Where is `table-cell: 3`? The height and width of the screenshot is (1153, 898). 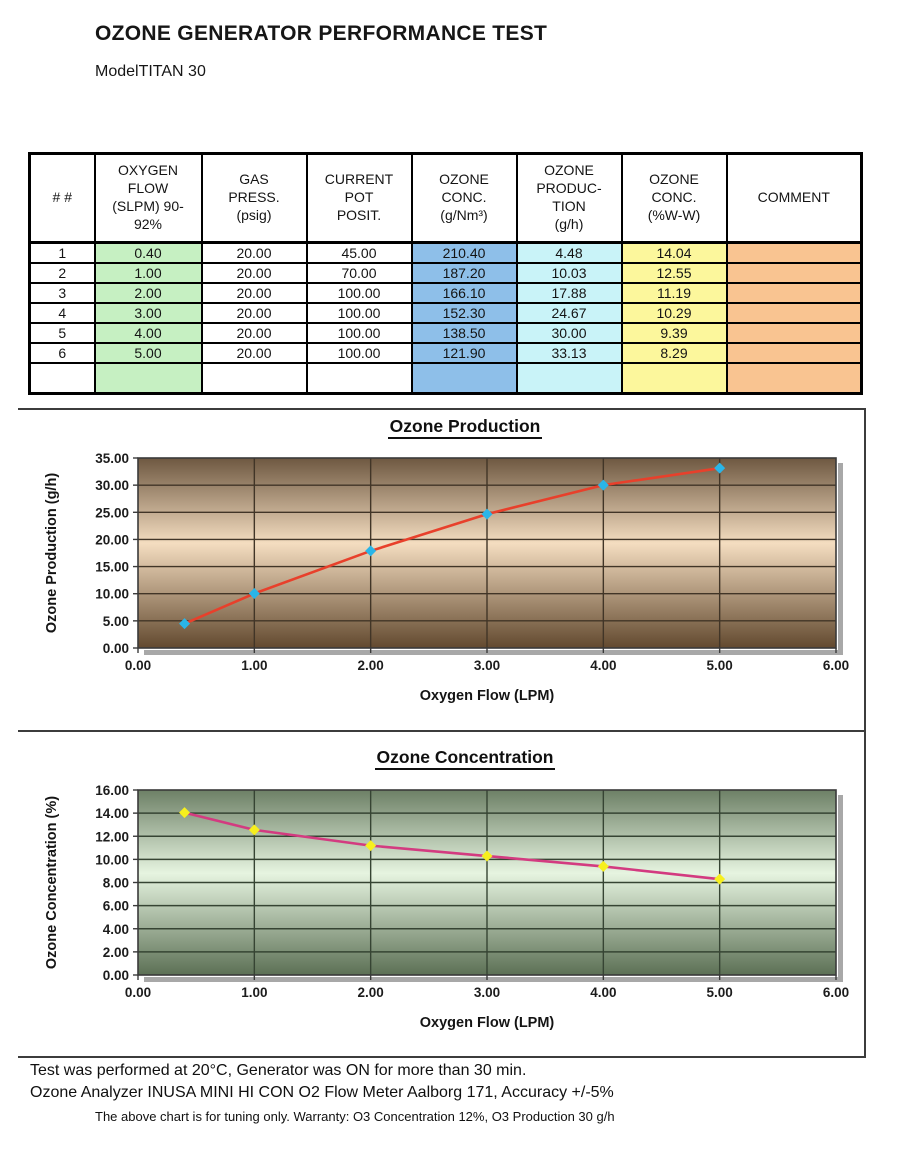
table-cell: 3 is located at coordinates (62, 292).